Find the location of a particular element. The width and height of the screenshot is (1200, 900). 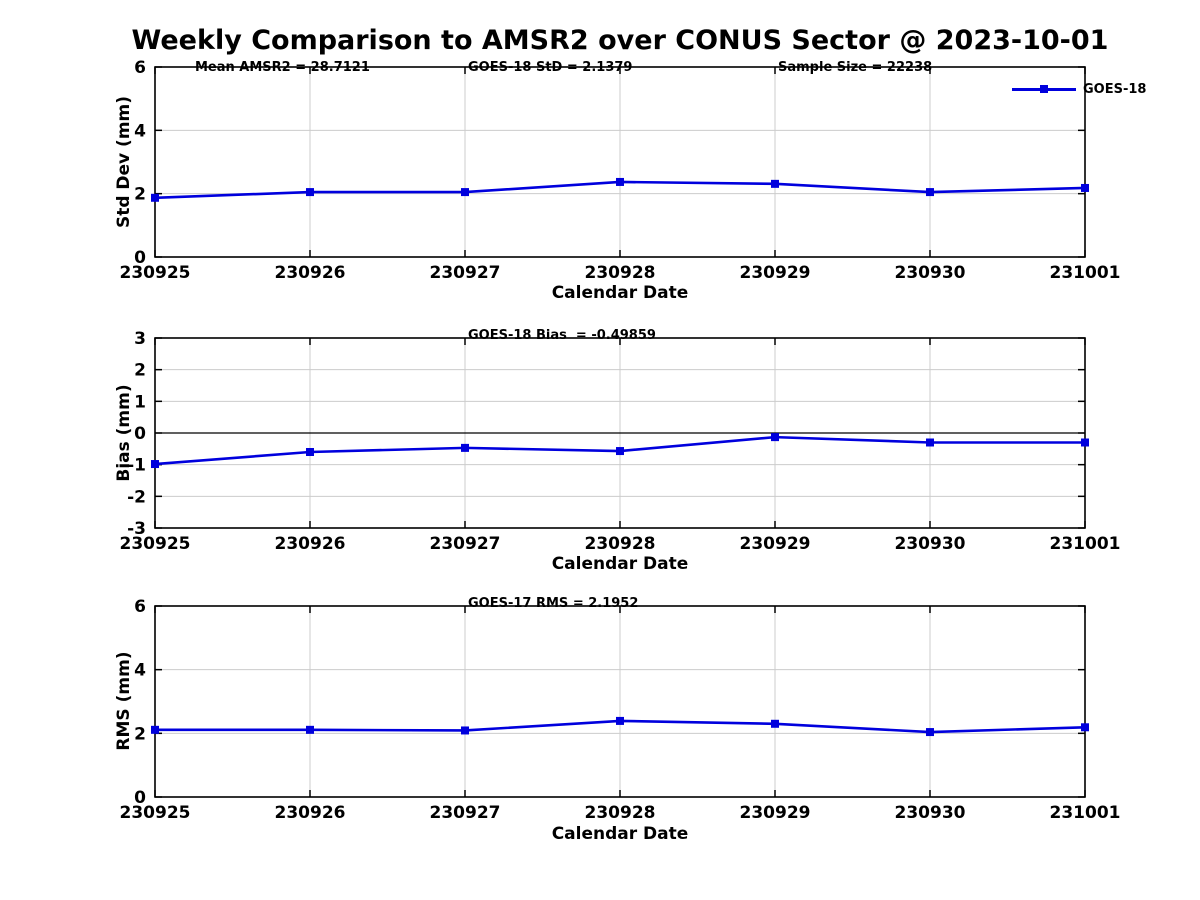

y-axis-label-std-dev: Std Dev (mm) is located at coordinates (124, 162).